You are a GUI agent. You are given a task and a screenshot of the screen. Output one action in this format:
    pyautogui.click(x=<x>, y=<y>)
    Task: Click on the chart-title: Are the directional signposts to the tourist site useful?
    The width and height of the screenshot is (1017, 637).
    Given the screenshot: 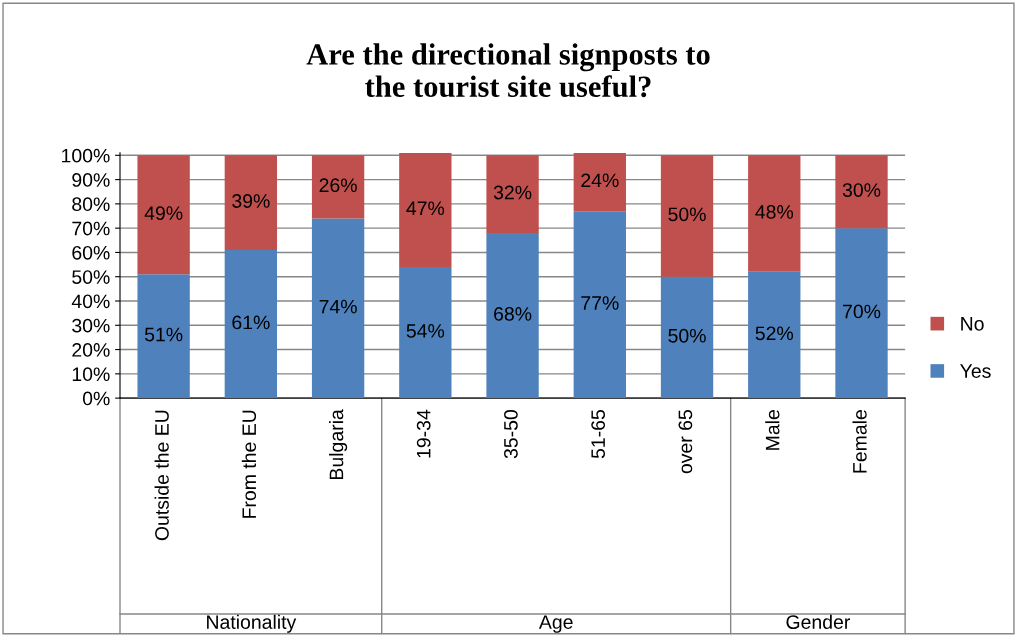 What is the action you would take?
    pyautogui.click(x=508, y=70)
    